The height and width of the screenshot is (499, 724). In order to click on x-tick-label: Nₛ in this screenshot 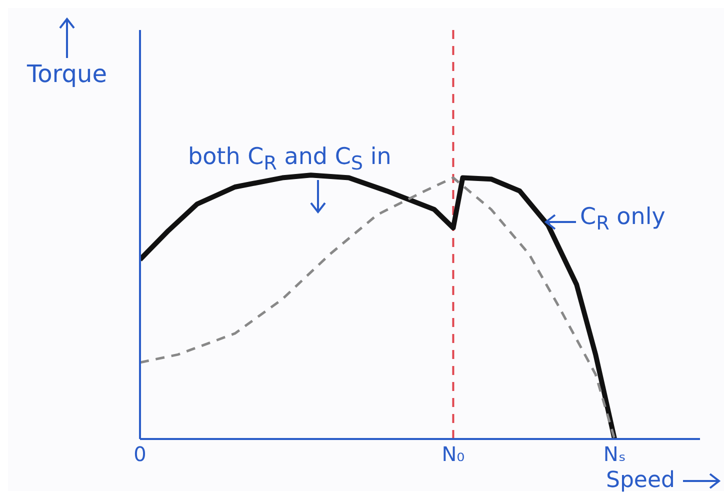, I will do `click(614, 454)`.